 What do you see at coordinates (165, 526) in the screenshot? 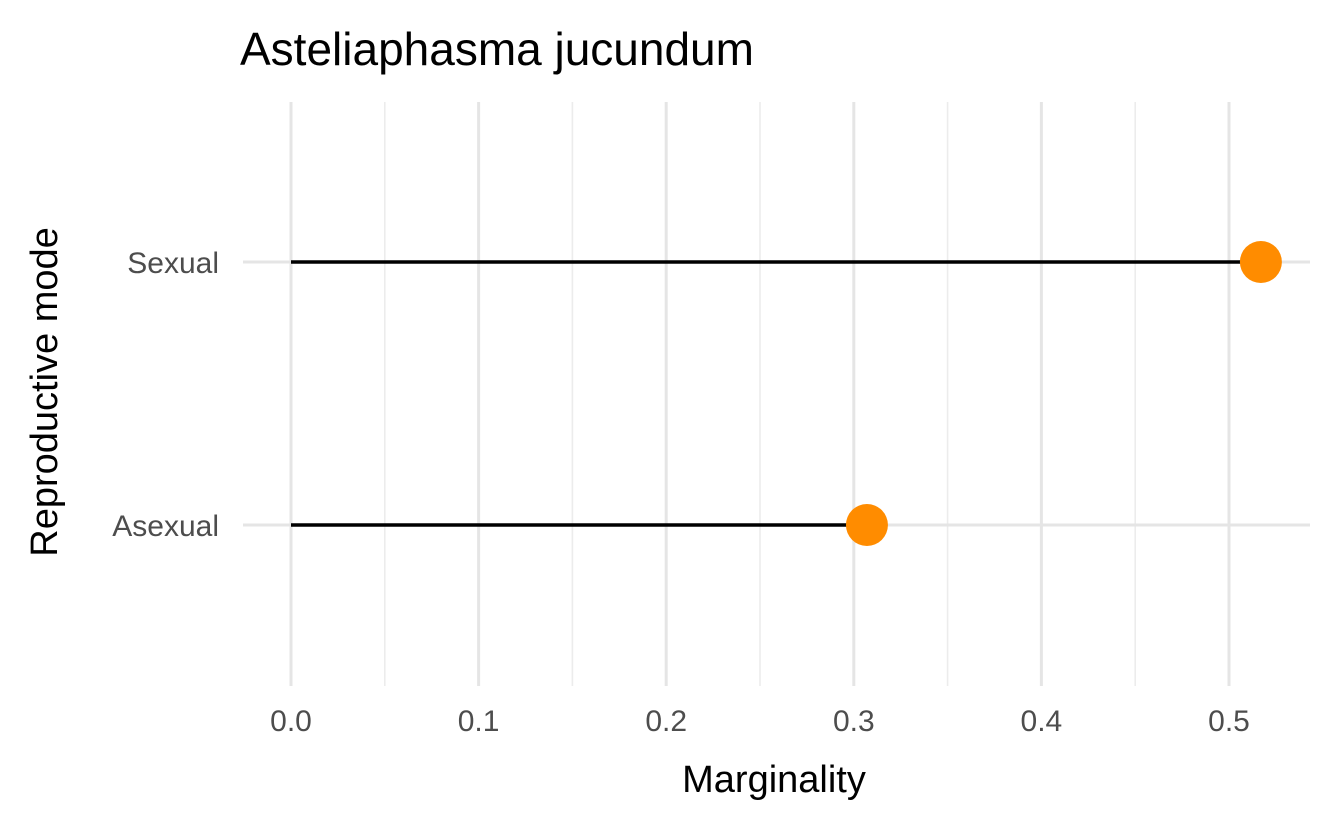
I see `y-tick-label: Asexual` at bounding box center [165, 526].